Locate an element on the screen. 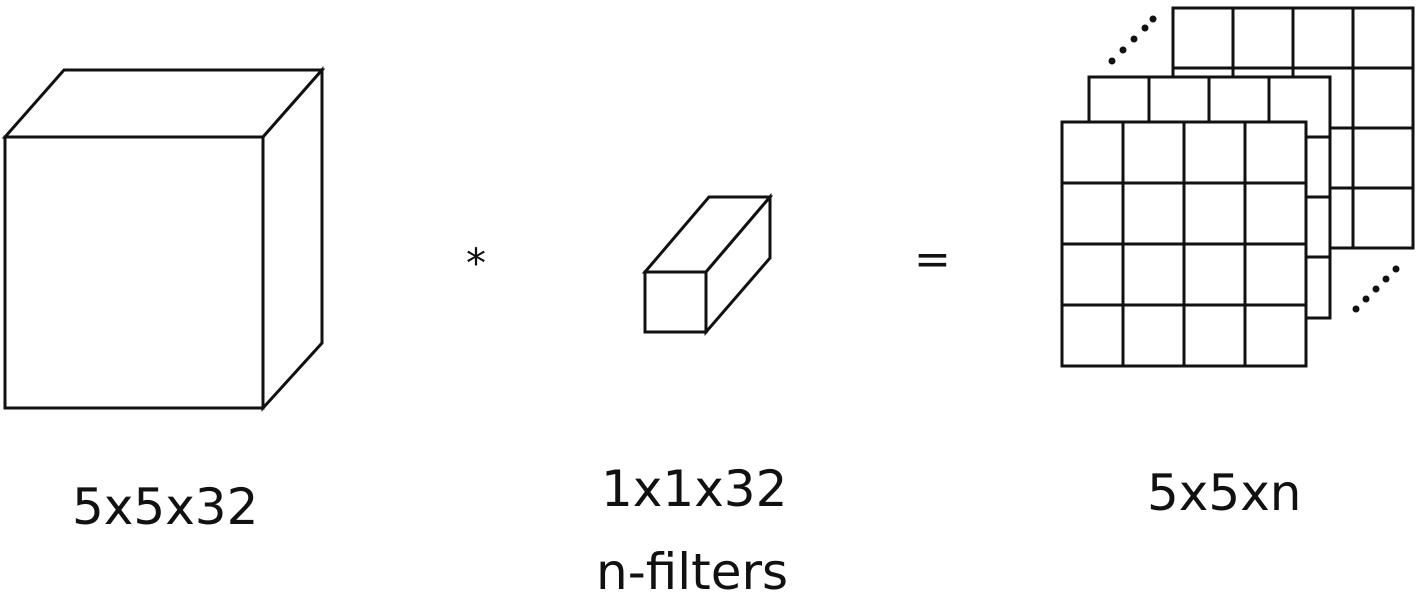 The image size is (1421, 609). ellipsis-top is located at coordinates (1132, 40).